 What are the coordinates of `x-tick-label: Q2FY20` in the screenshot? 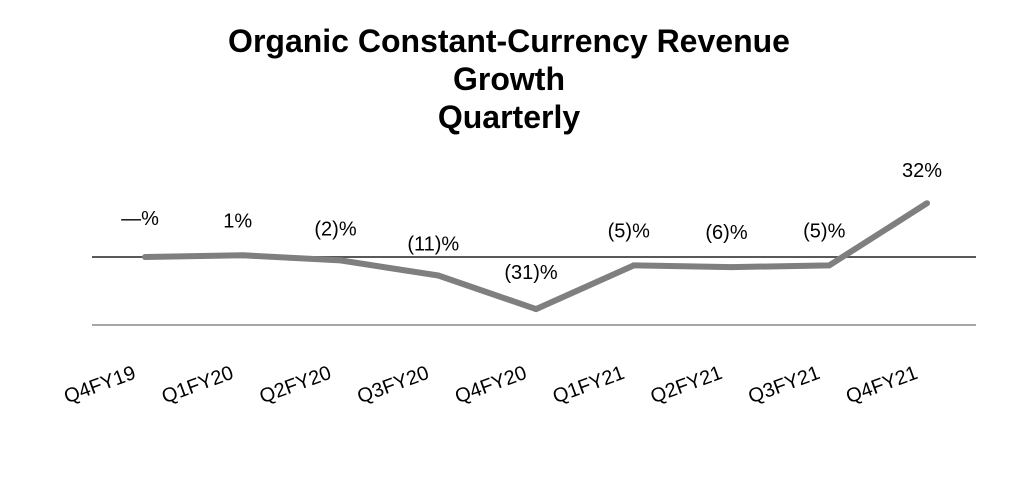 It's located at (296, 385).